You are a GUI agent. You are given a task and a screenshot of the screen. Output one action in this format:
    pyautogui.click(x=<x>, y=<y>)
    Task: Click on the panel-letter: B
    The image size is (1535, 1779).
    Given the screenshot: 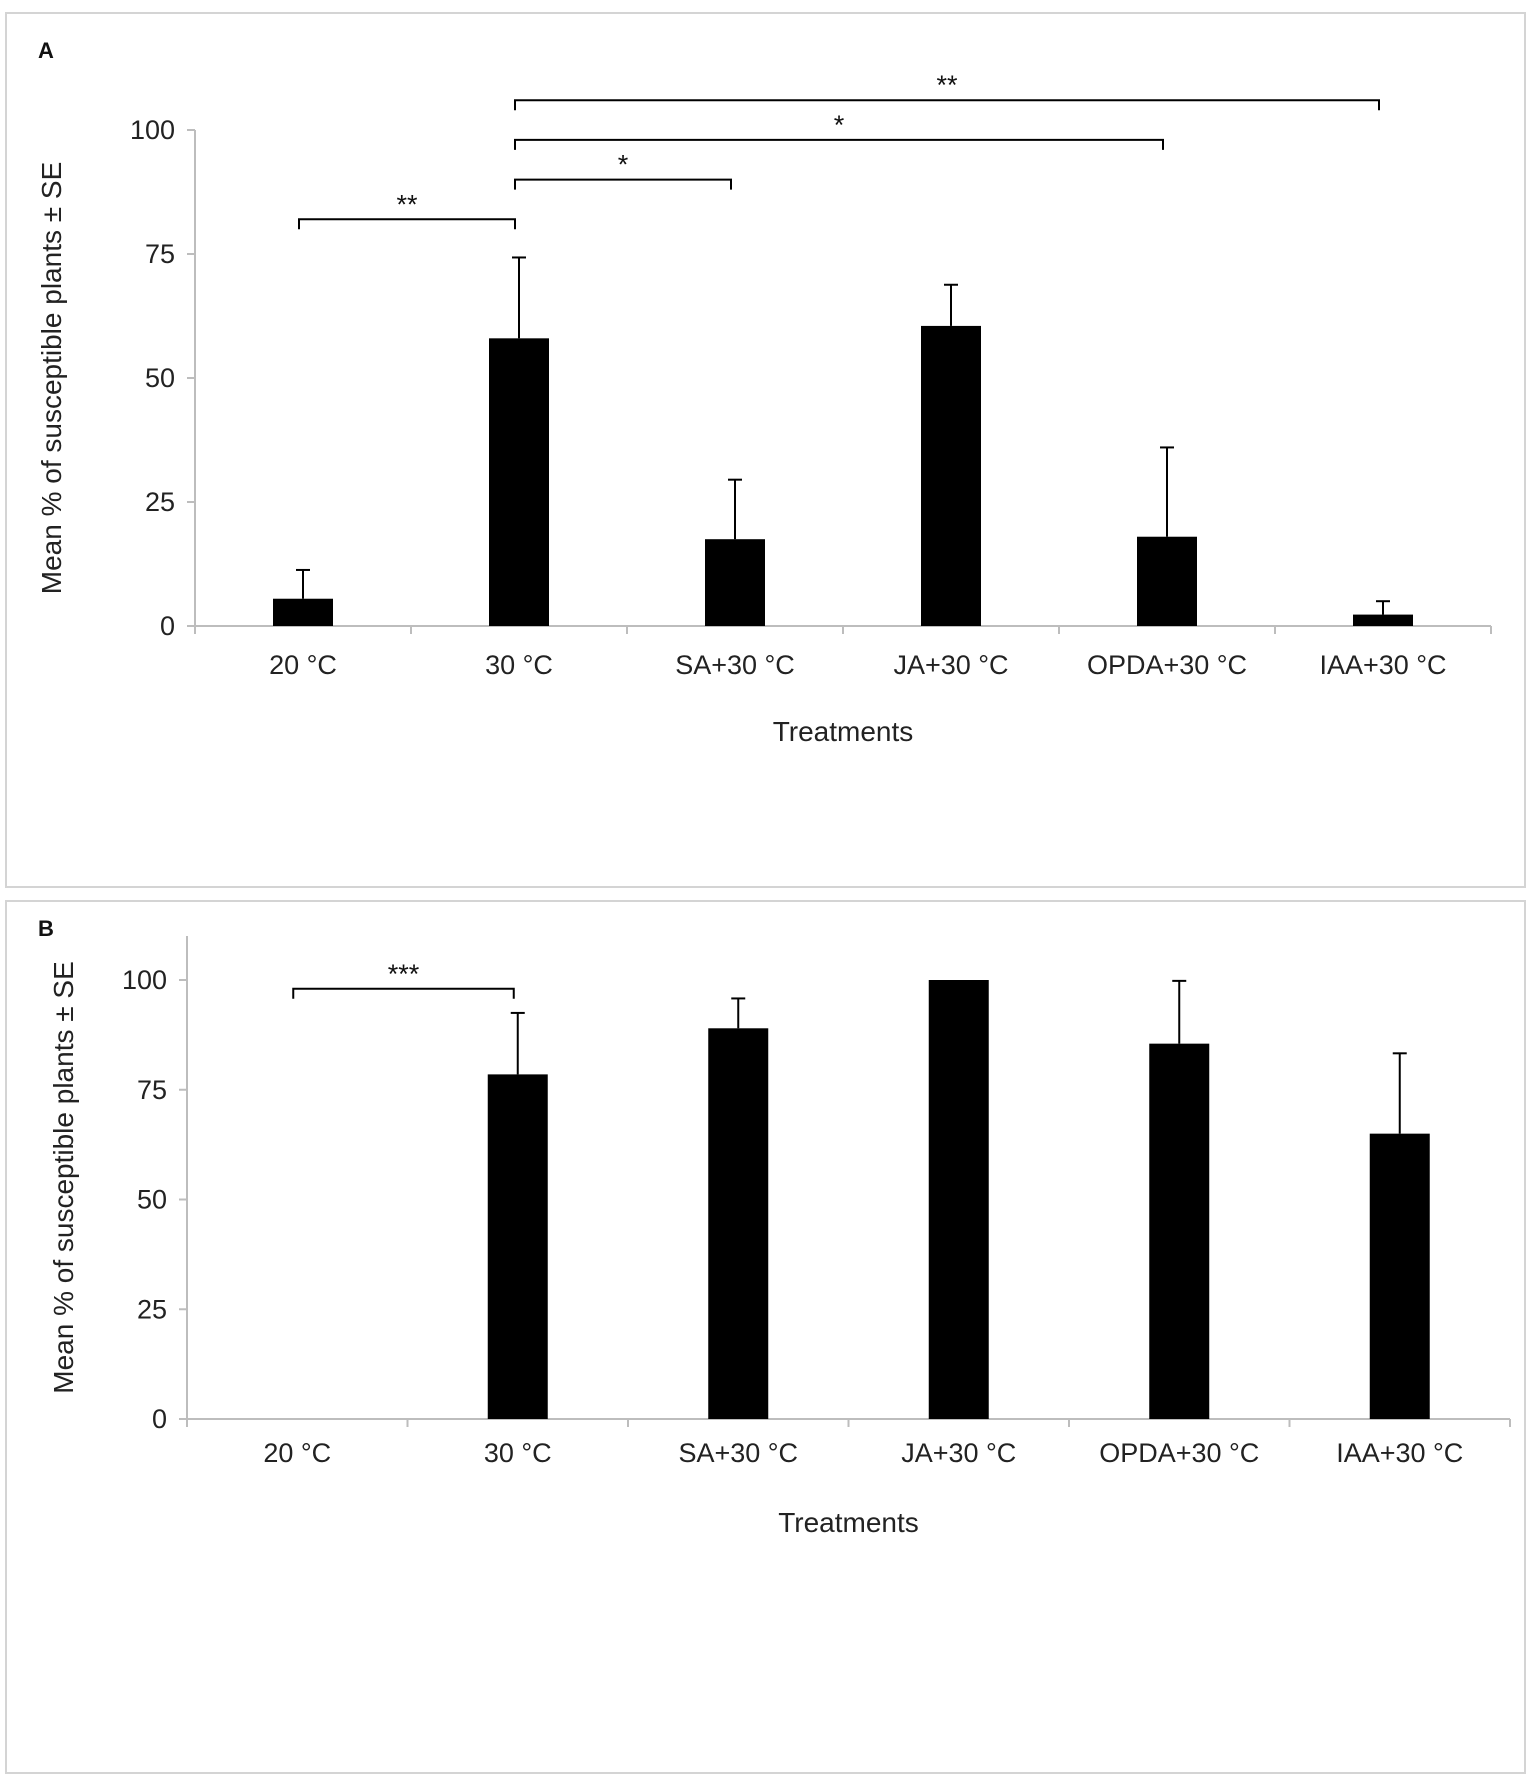 What is the action you would take?
    pyautogui.click(x=46, y=928)
    